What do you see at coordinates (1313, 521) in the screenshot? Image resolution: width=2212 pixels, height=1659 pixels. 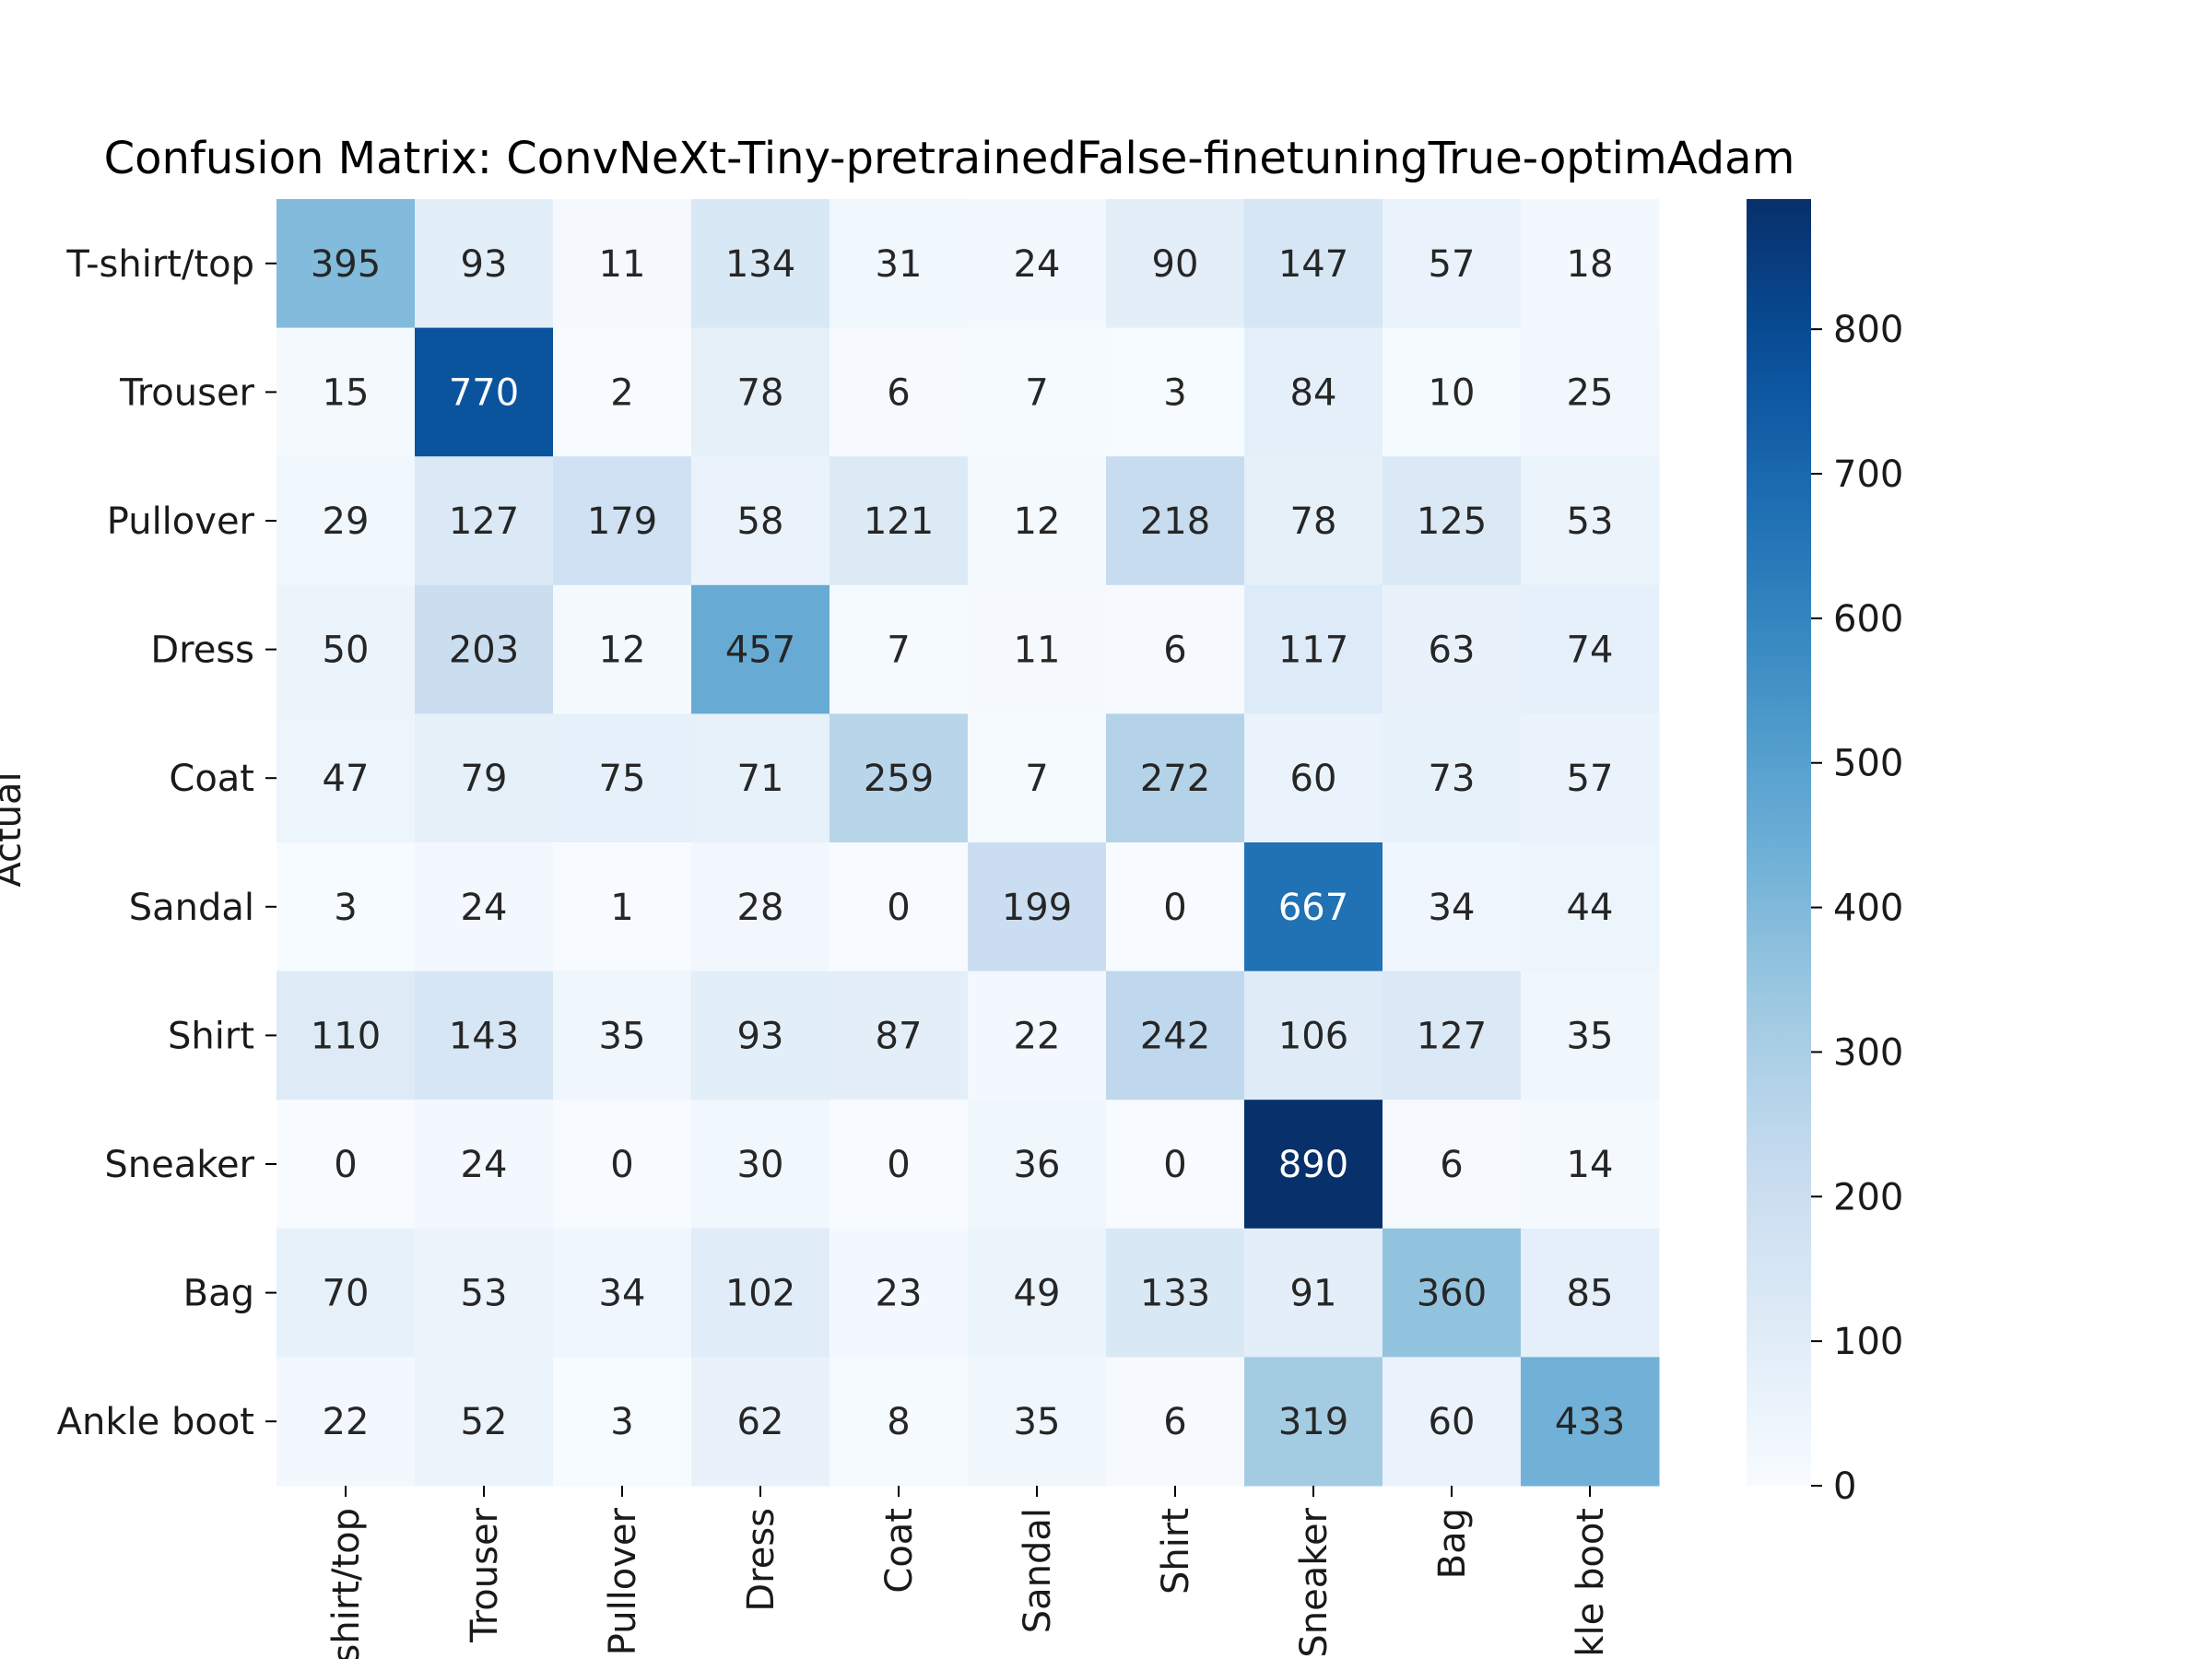 I see `cell-value-r2-c7: 78` at bounding box center [1313, 521].